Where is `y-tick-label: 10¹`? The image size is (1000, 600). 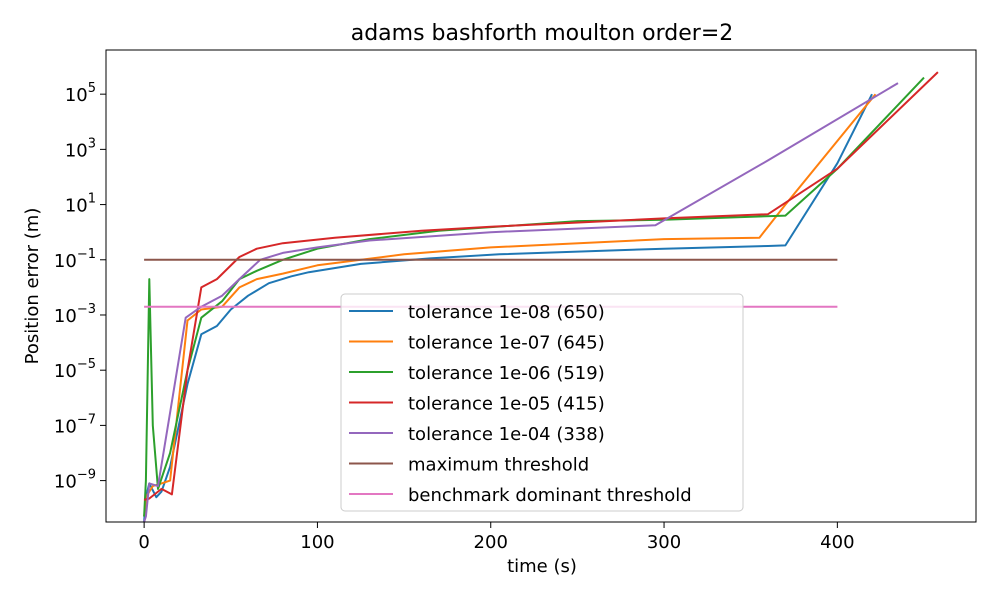 y-tick-label: 10¹ is located at coordinates (80, 204).